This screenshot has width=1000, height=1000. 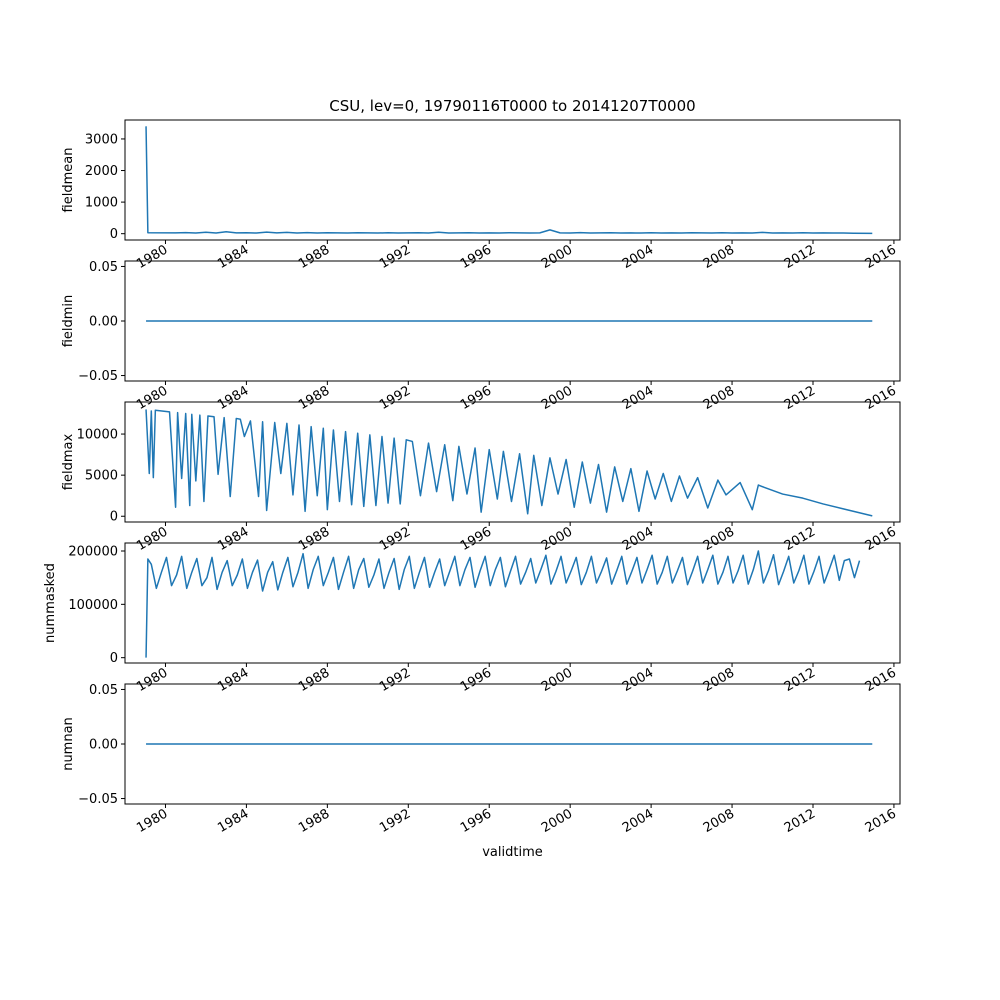 What do you see at coordinates (101, 476) in the screenshot?
I see `y-tick-label: 5000` at bounding box center [101, 476].